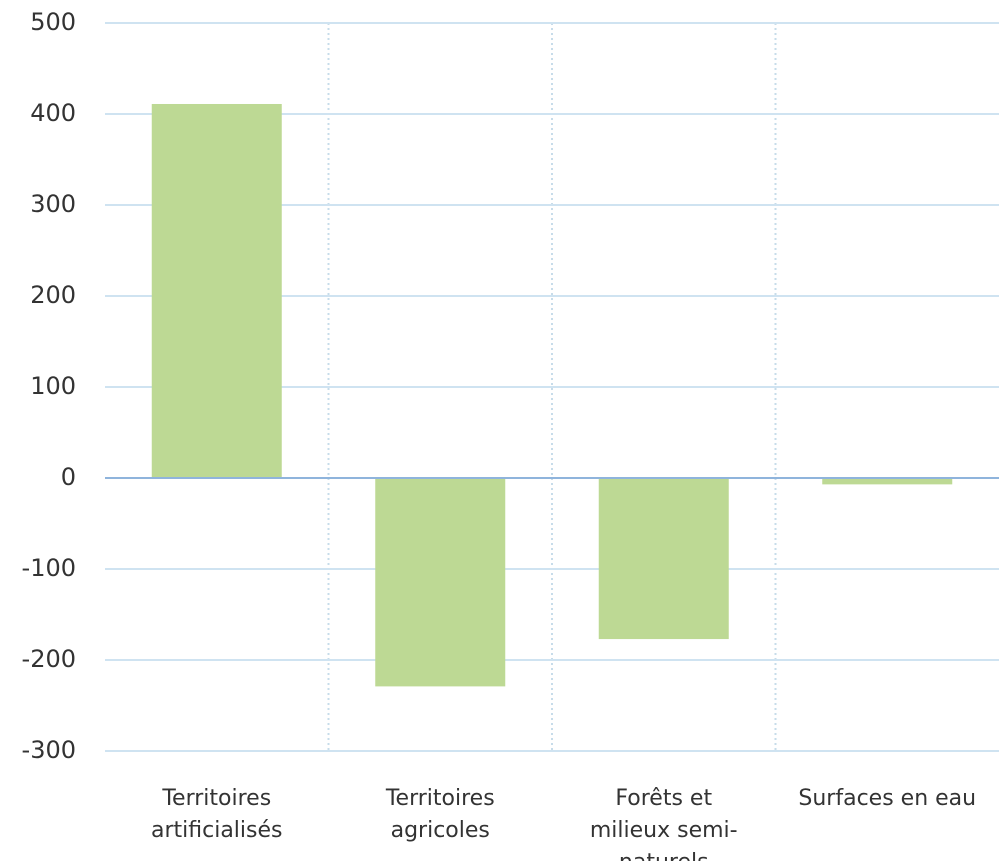 This screenshot has height=861, width=999. I want to click on y-tick-label: -300, so click(49, 750).